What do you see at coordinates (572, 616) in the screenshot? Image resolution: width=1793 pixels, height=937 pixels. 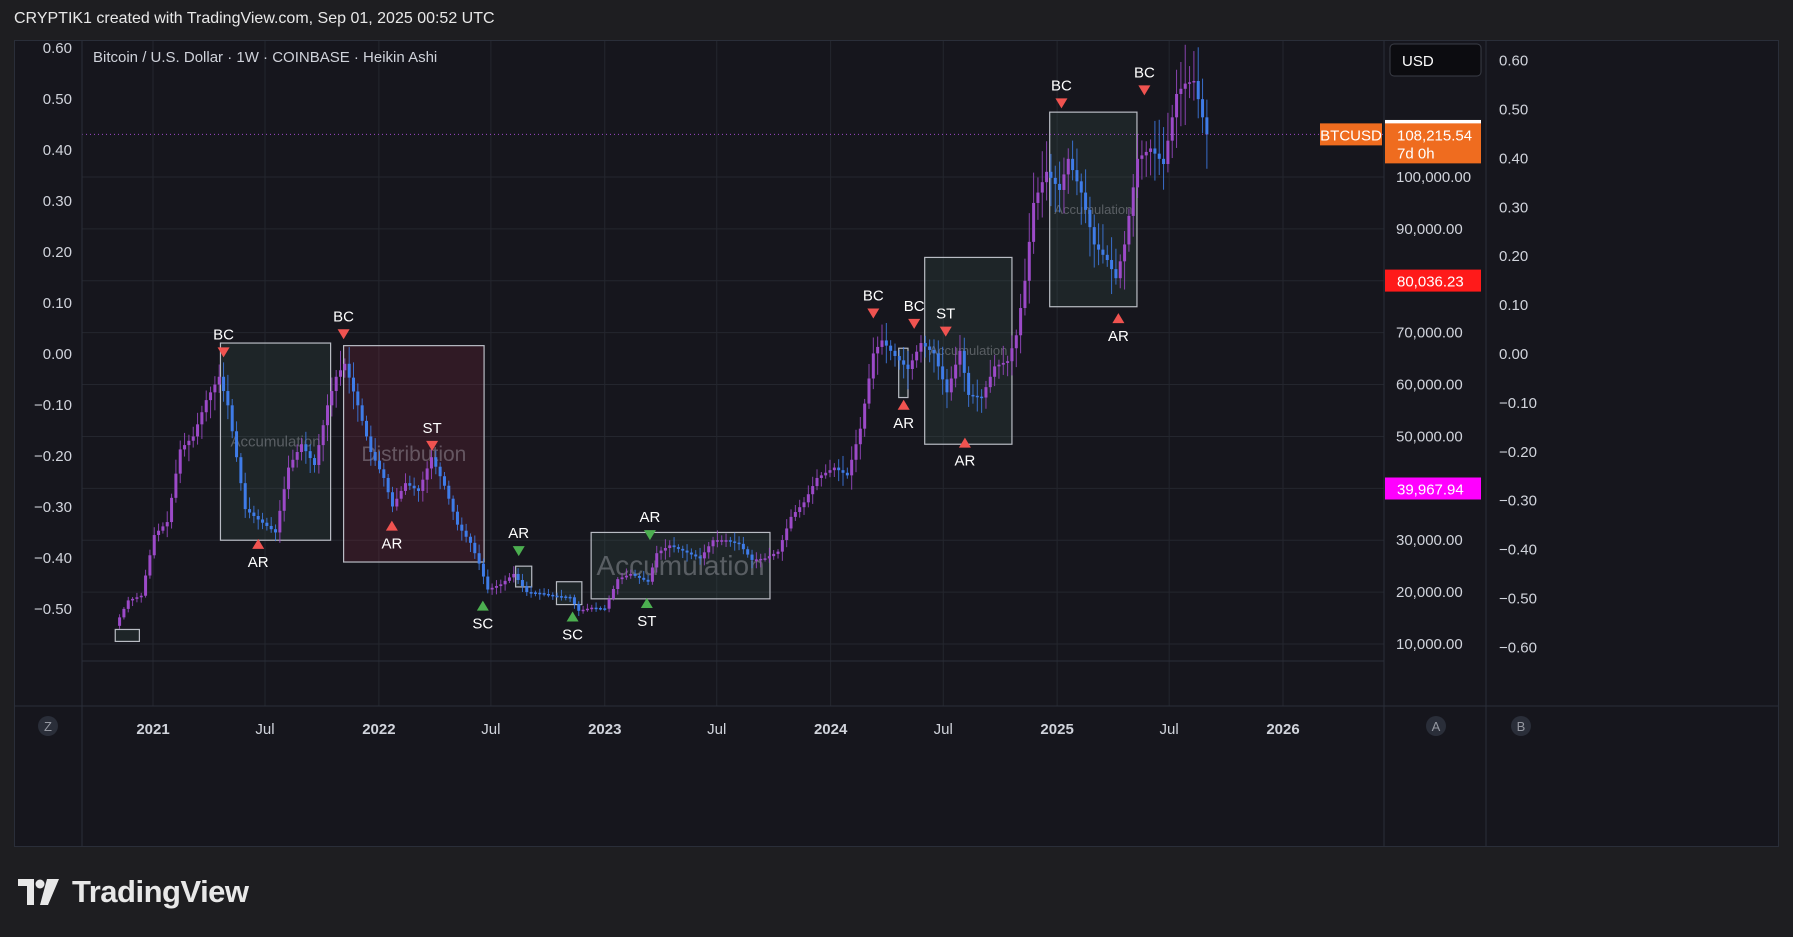 I see `marker-triangle-sc` at bounding box center [572, 616].